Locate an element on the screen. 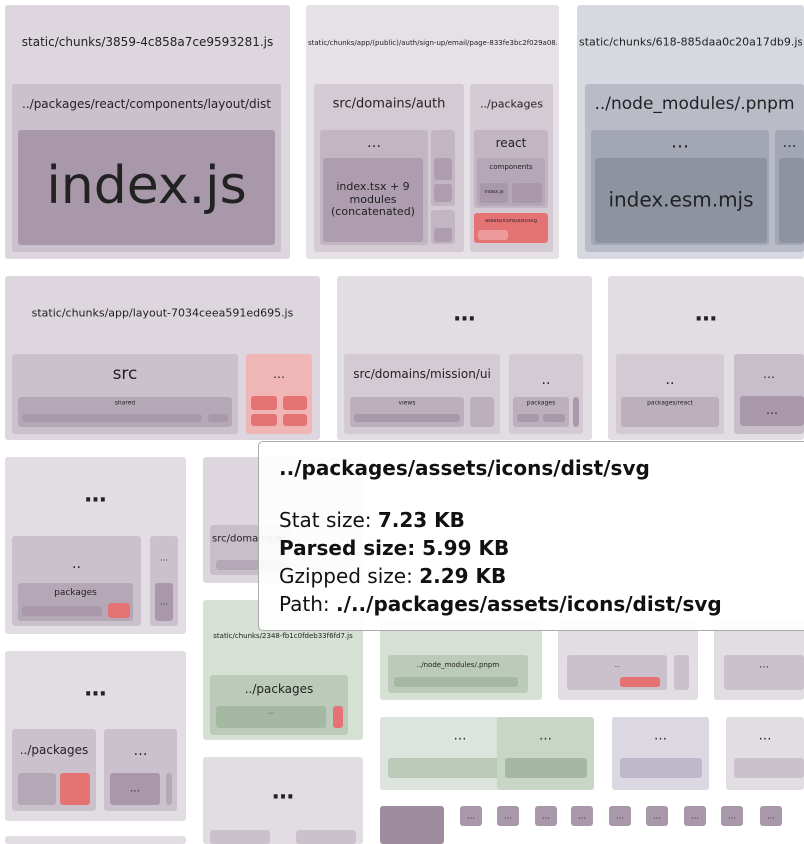  cell-label: ../packages/react/components/layout/dist is located at coordinates (146, 105).